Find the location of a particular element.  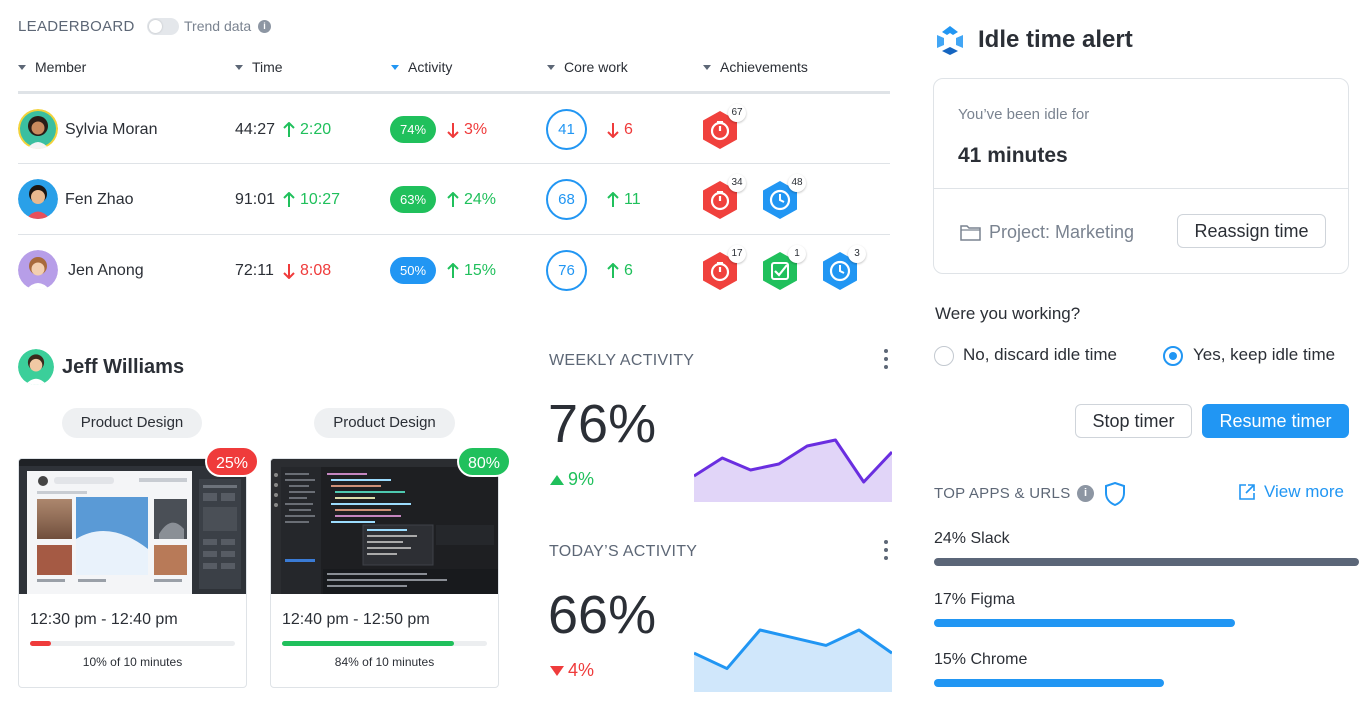

activity-delta-value: 15% is located at coordinates (480, 270).